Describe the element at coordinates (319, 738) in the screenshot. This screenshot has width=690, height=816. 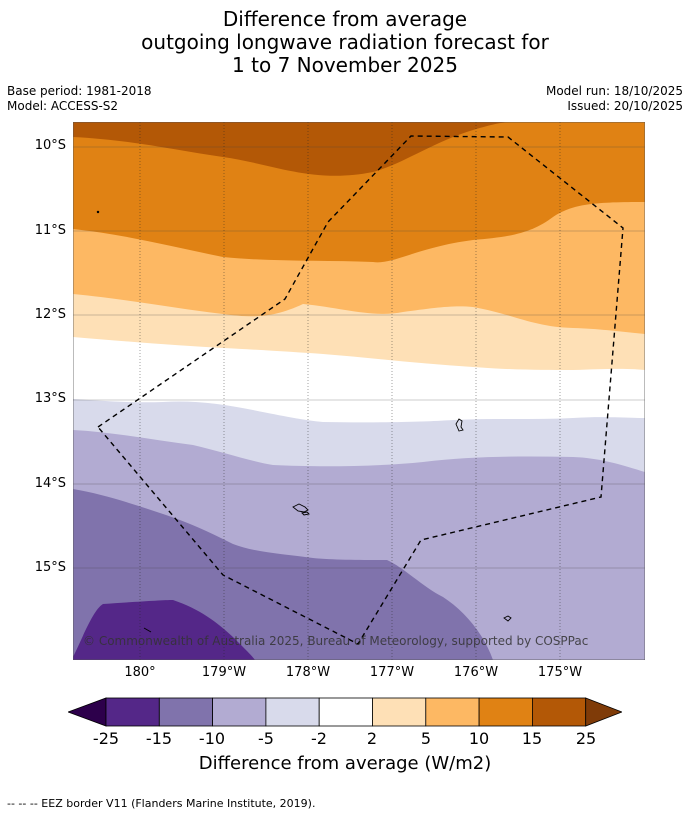
I see `colorbar-label-neg2: -2` at that location.